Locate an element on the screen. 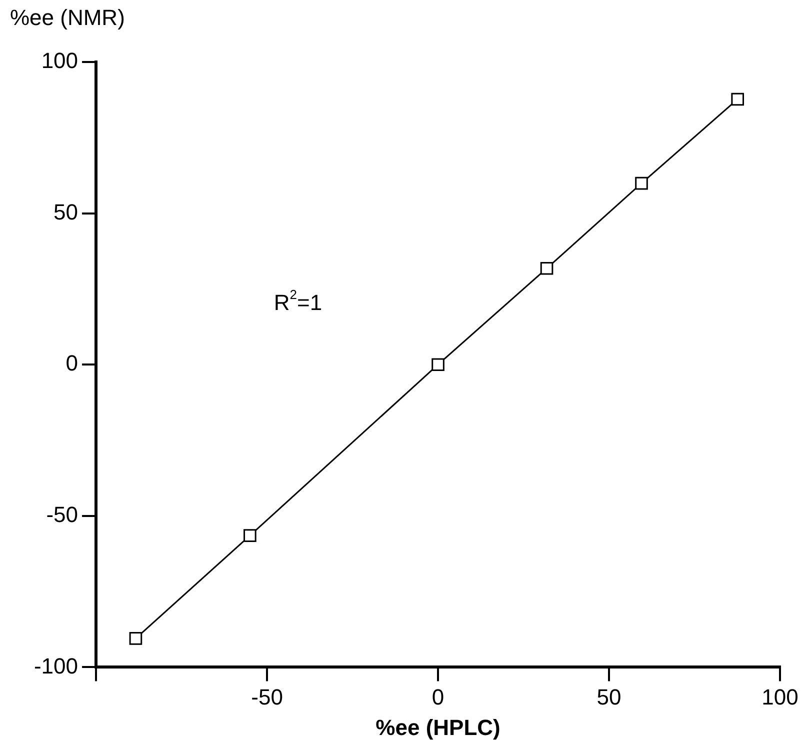  y-axis-title: %ee (NMR) is located at coordinates (67, 17).